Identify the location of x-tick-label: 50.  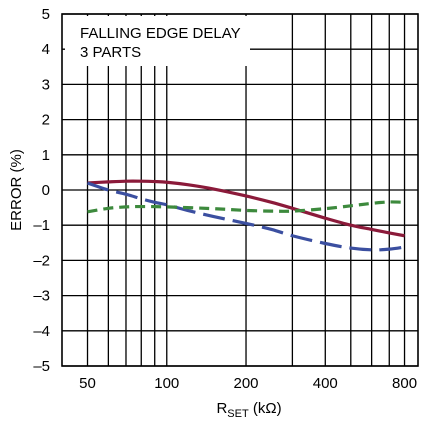
(87, 383).